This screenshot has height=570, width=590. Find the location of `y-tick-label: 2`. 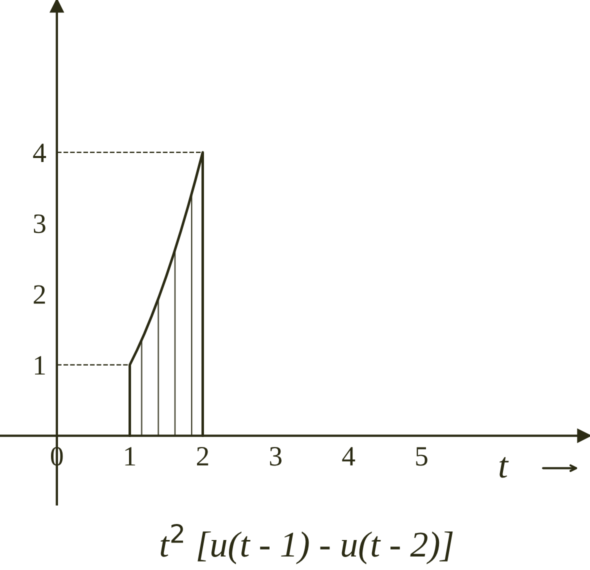

y-tick-label: 2 is located at coordinates (39, 294).